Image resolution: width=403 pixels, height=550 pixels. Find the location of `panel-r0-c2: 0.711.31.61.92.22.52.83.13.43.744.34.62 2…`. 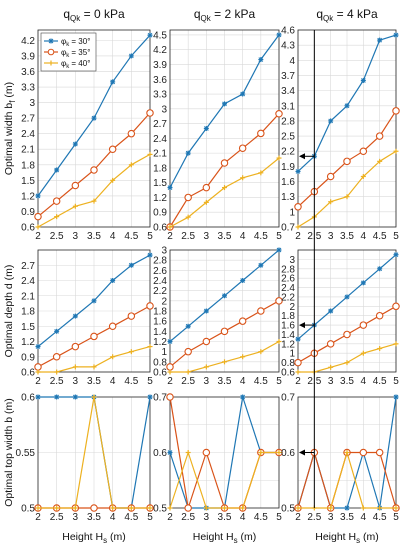

panel-r0-c2: 0.711.31.61.92.22.52.83.13.43.744.34.62 2… is located at coordinates (340, 134).